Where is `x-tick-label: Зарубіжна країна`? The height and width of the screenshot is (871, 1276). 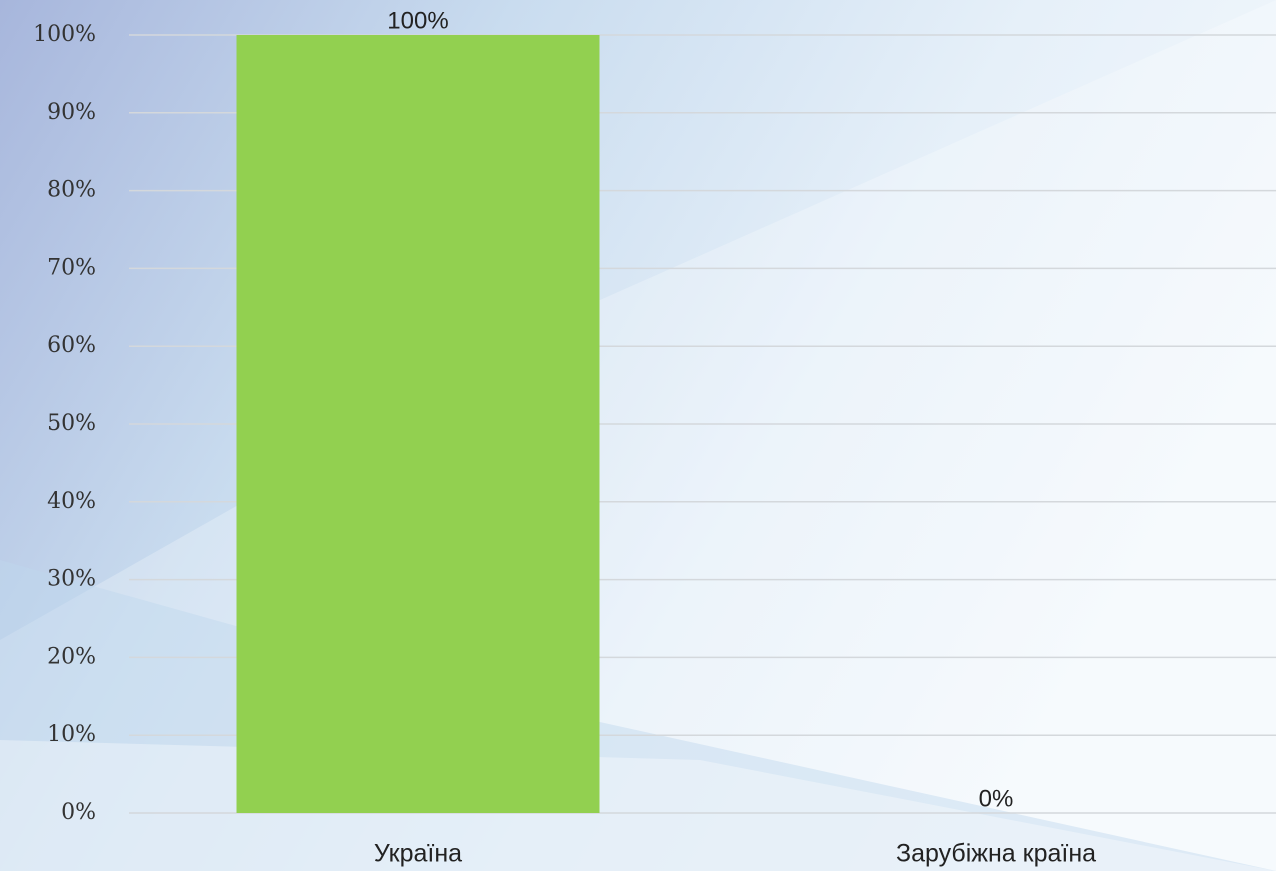 x-tick-label: Зарубіжна країна is located at coordinates (996, 854).